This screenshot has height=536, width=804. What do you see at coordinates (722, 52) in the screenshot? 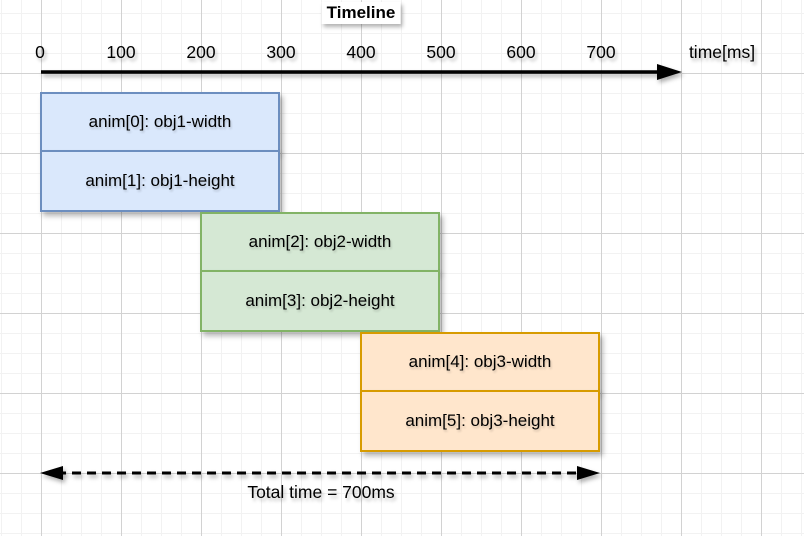
I see `axis-unit-label: time[ms]` at bounding box center [722, 52].